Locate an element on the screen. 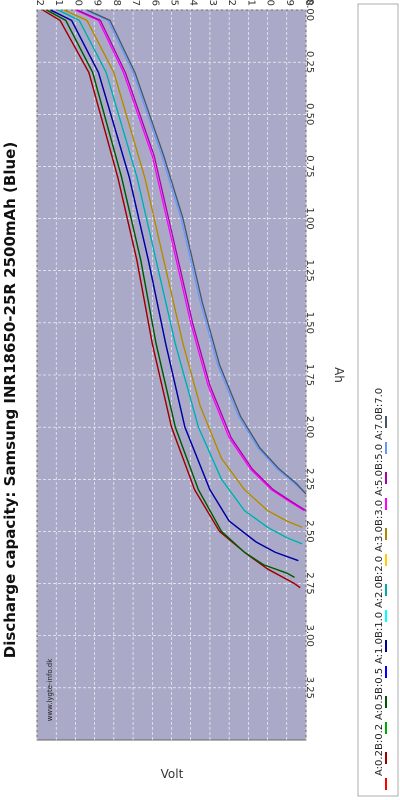 The image size is (400, 800). legend-frame is located at coordinates (378, 400).